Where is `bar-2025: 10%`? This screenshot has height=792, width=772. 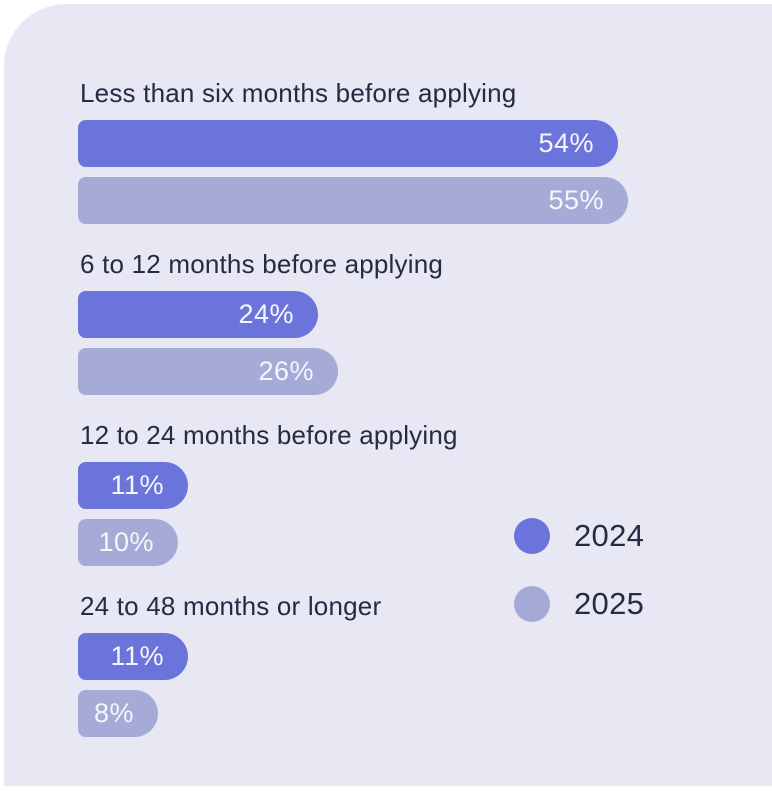
bar-2025: 10% is located at coordinates (128, 542).